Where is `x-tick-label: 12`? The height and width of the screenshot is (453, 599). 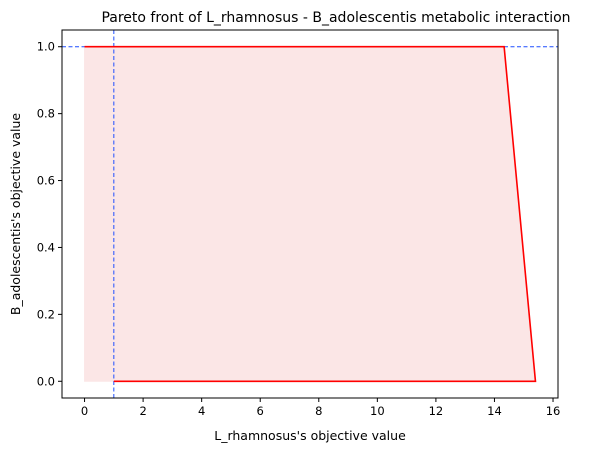
x-tick-label: 12 is located at coordinates (436, 411).